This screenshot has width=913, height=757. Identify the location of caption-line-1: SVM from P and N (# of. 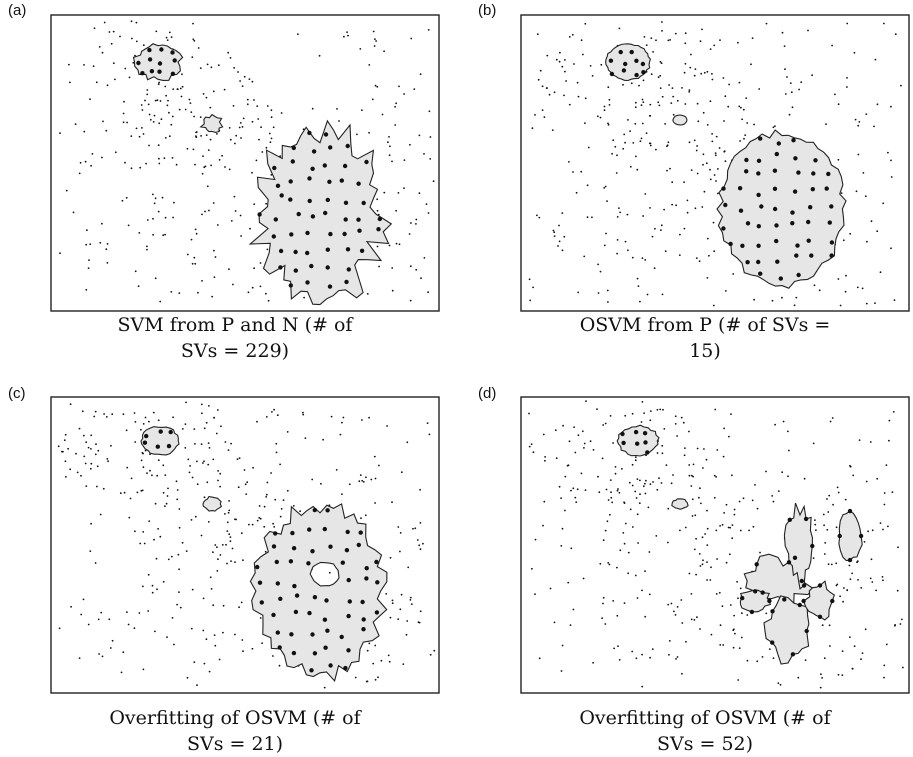
(235, 325).